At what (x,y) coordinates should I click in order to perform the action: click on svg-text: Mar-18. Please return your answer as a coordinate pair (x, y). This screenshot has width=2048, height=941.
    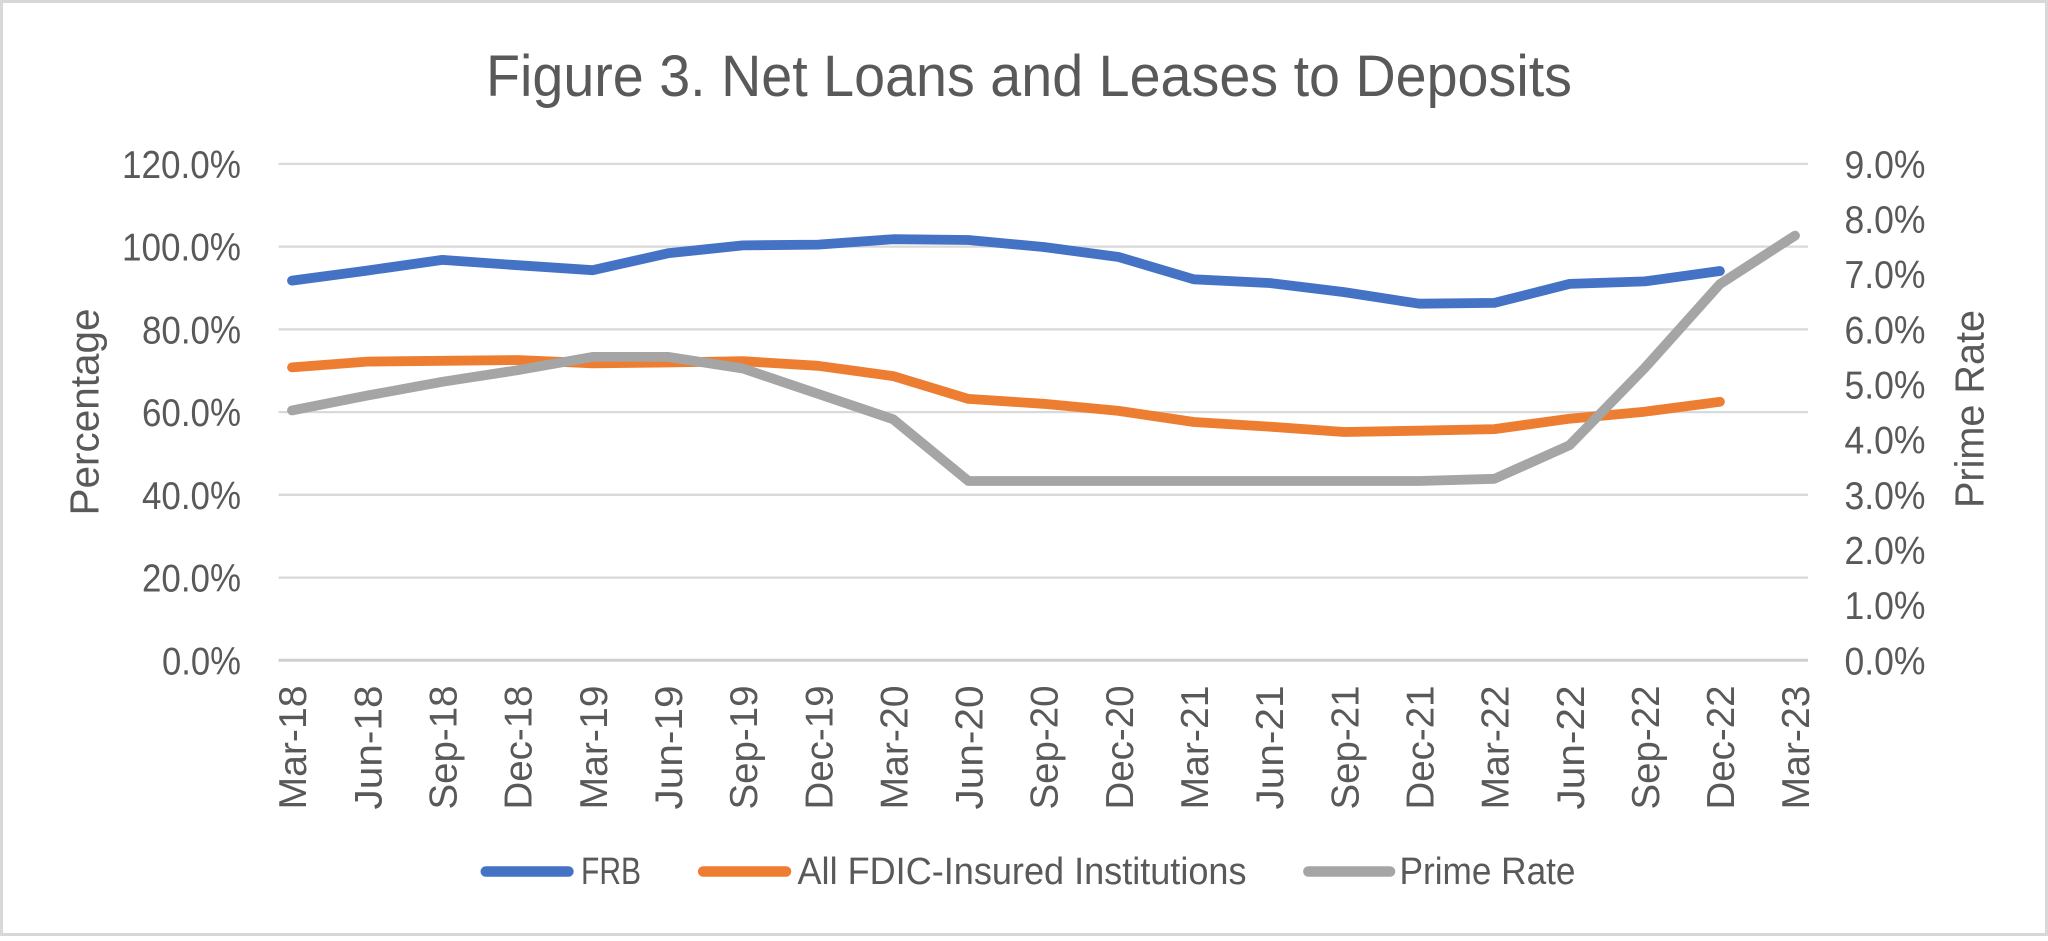
    Looking at the image, I should click on (293, 748).